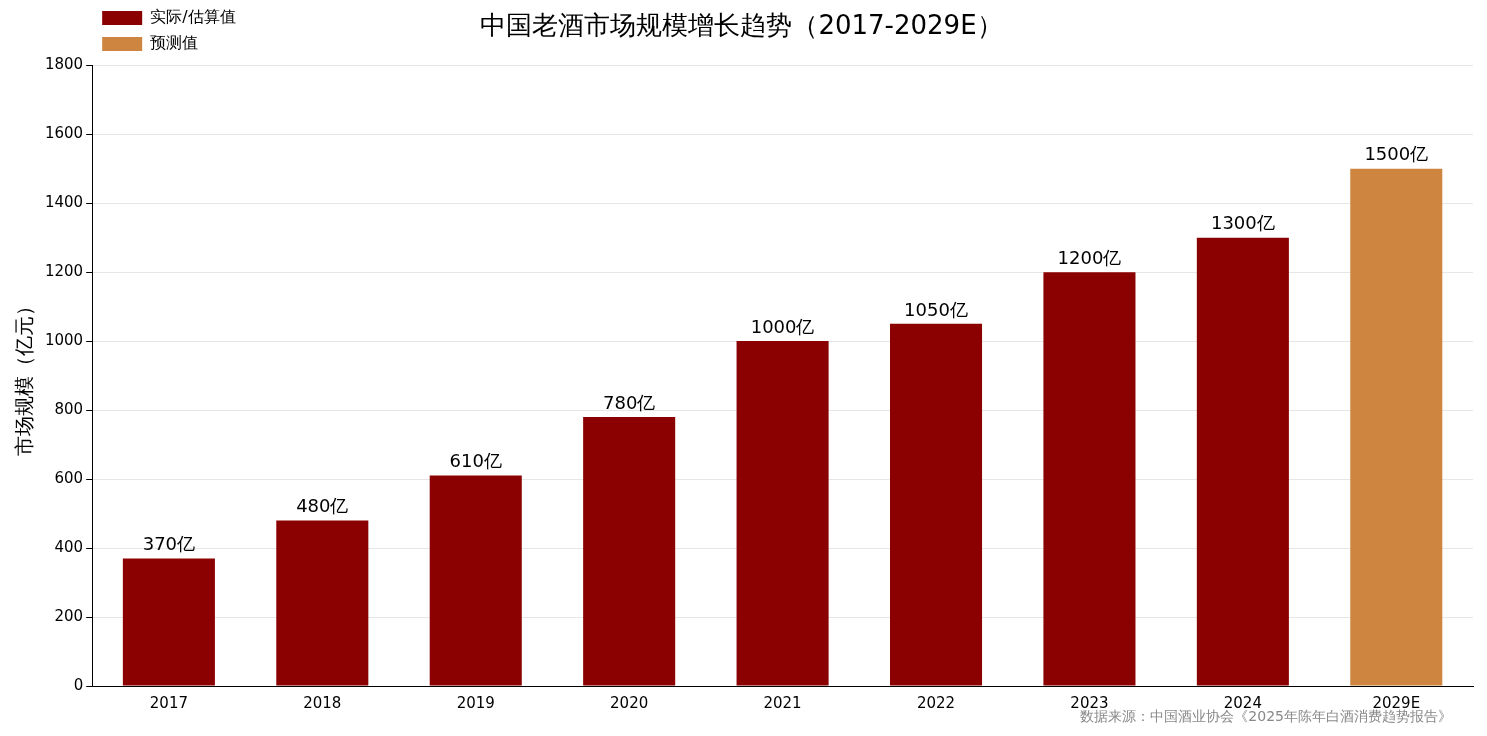 This screenshot has height=736, width=1487. I want to click on legend-label: 预测值, so click(174, 43).